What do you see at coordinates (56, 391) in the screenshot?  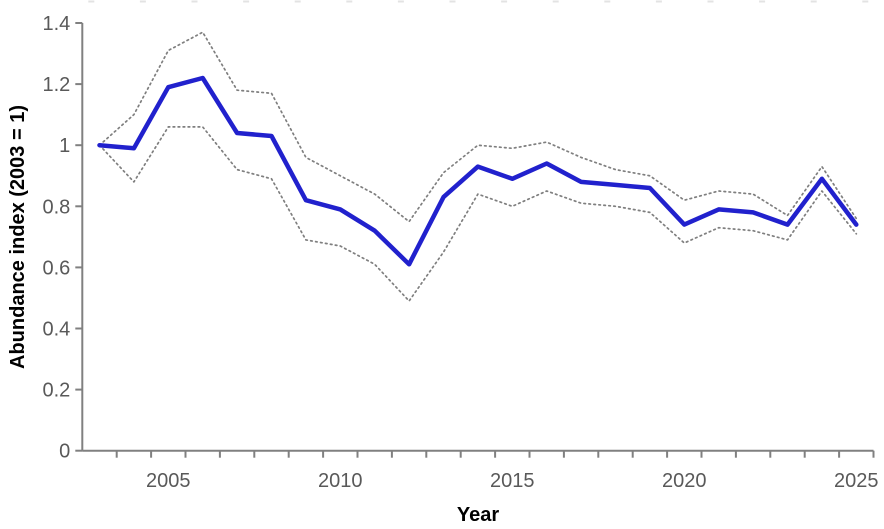 I see `y-tick-label: 0.2` at bounding box center [56, 391].